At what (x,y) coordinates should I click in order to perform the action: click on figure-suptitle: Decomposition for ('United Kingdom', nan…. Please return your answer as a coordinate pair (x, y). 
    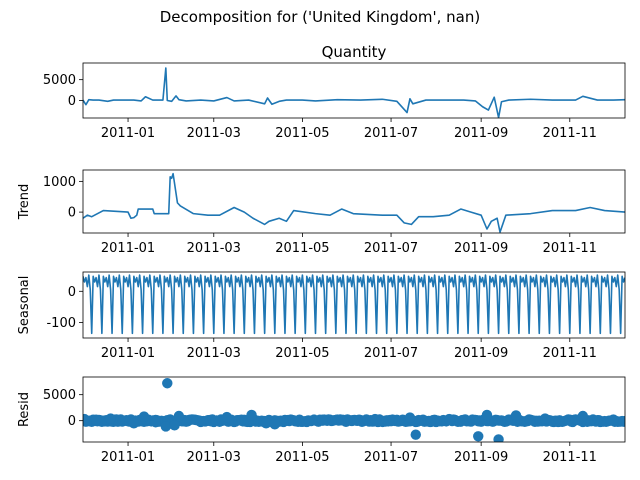
    Looking at the image, I should click on (320, 17).